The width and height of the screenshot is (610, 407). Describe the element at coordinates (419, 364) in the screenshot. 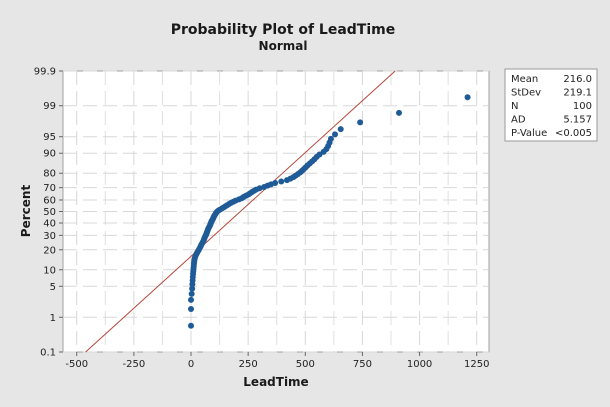

I see `x-tick-label: 1000` at that location.